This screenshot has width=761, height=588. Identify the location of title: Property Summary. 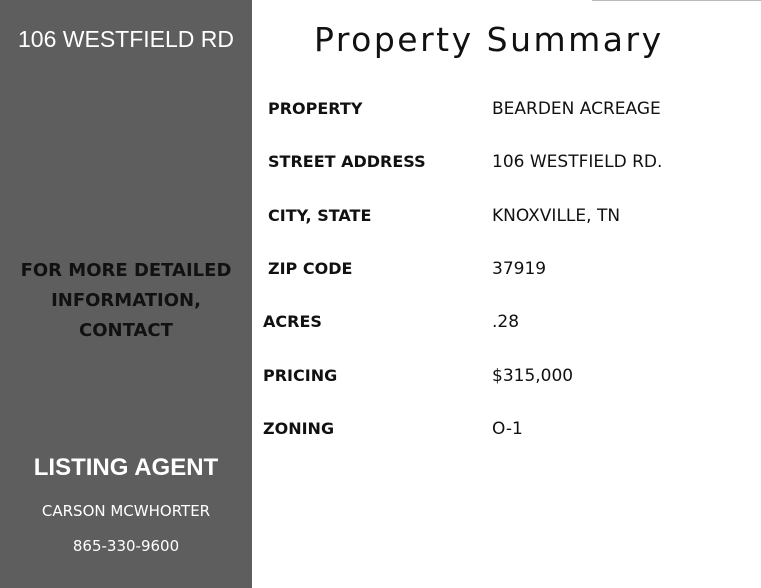
(489, 39).